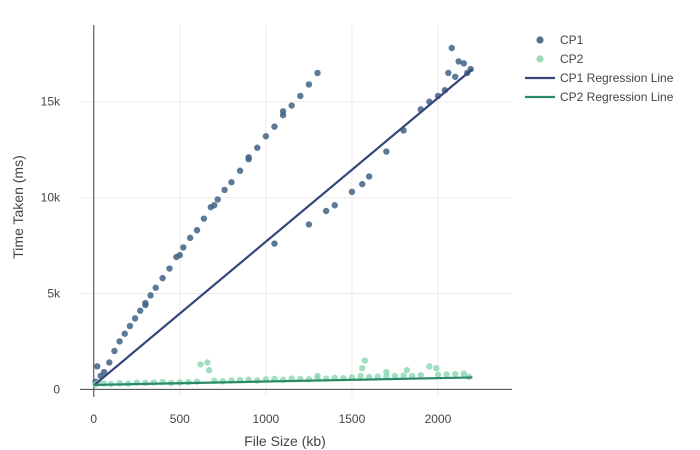 The image size is (700, 450). What do you see at coordinates (93, 419) in the screenshot?
I see `x-tick-label: 0` at bounding box center [93, 419].